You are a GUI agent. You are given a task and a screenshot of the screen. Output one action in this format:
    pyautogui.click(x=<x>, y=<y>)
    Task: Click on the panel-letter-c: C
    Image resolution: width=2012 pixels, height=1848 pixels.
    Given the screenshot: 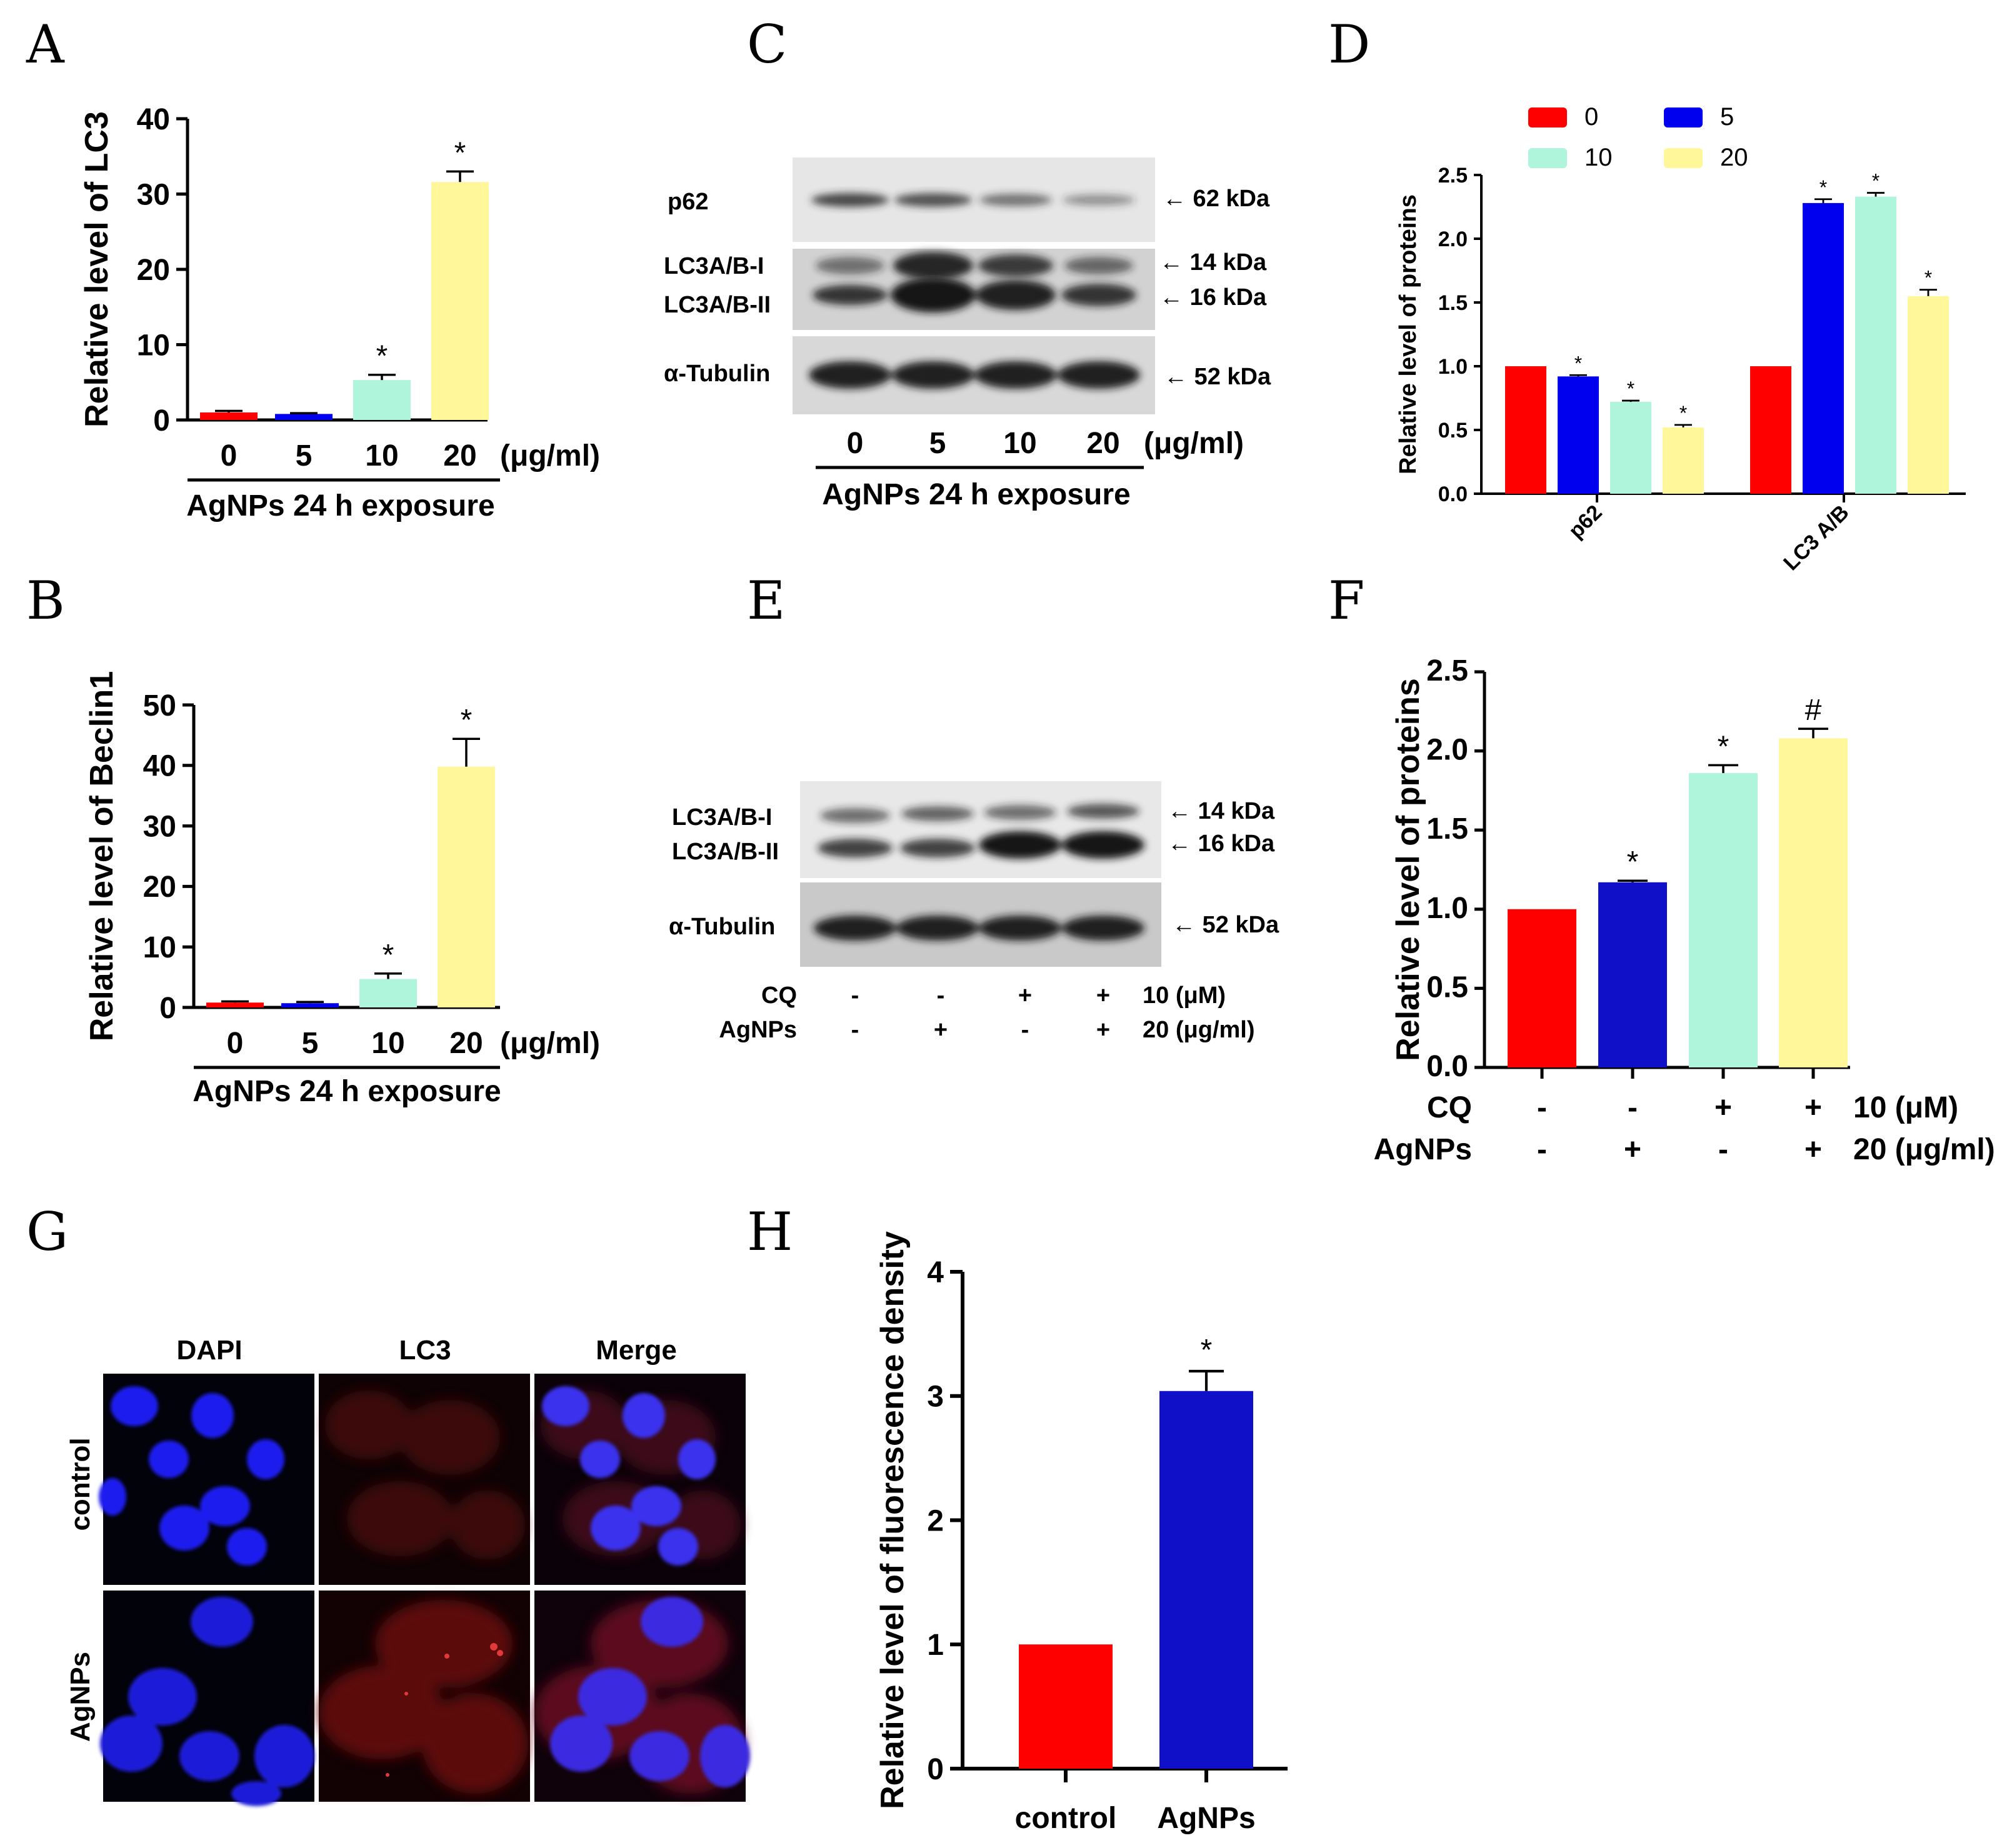 What is the action you would take?
    pyautogui.click(x=767, y=44)
    